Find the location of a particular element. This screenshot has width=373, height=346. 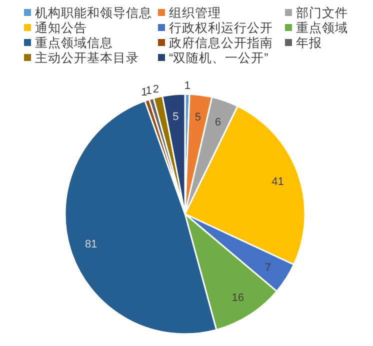

data-label: 2 is located at coordinates (156, 89).